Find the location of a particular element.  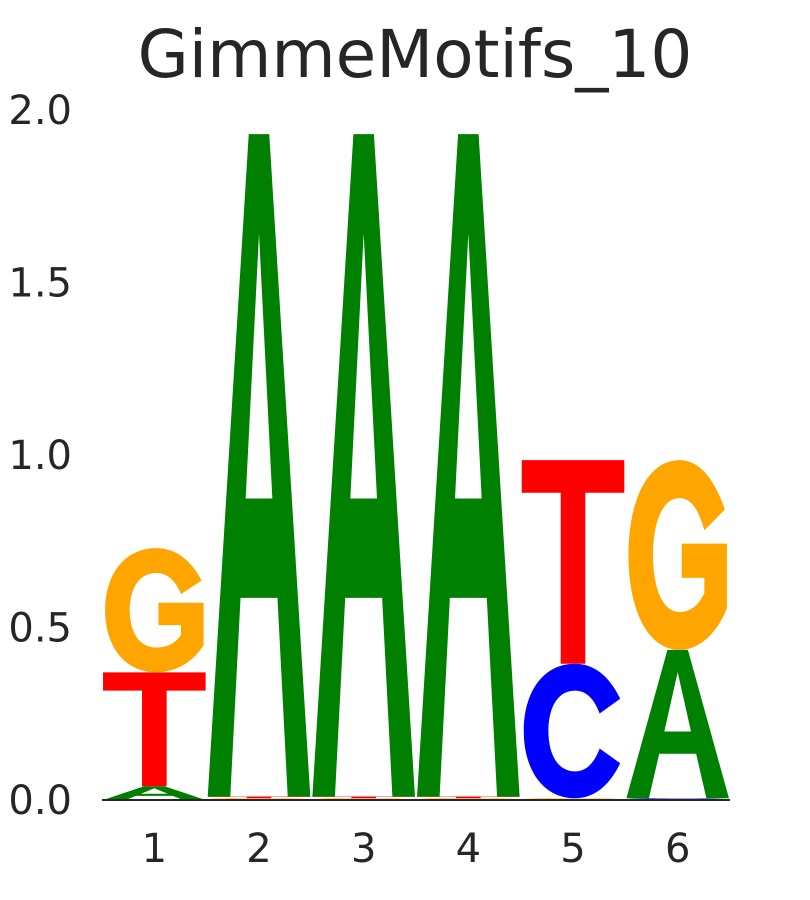

x-tick-label: 1 is located at coordinates (154, 849).